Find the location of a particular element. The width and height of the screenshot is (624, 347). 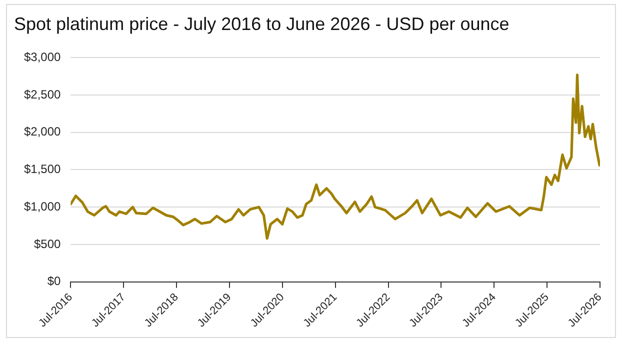

y-tick-label: $0 is located at coordinates (54, 281).